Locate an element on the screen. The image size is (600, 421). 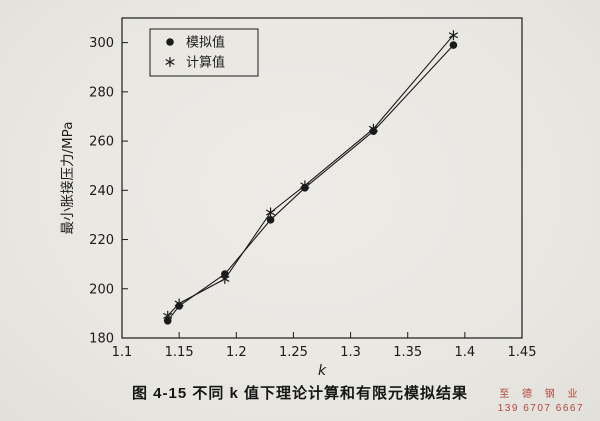
x-axis-label: k is located at coordinates (322, 369).